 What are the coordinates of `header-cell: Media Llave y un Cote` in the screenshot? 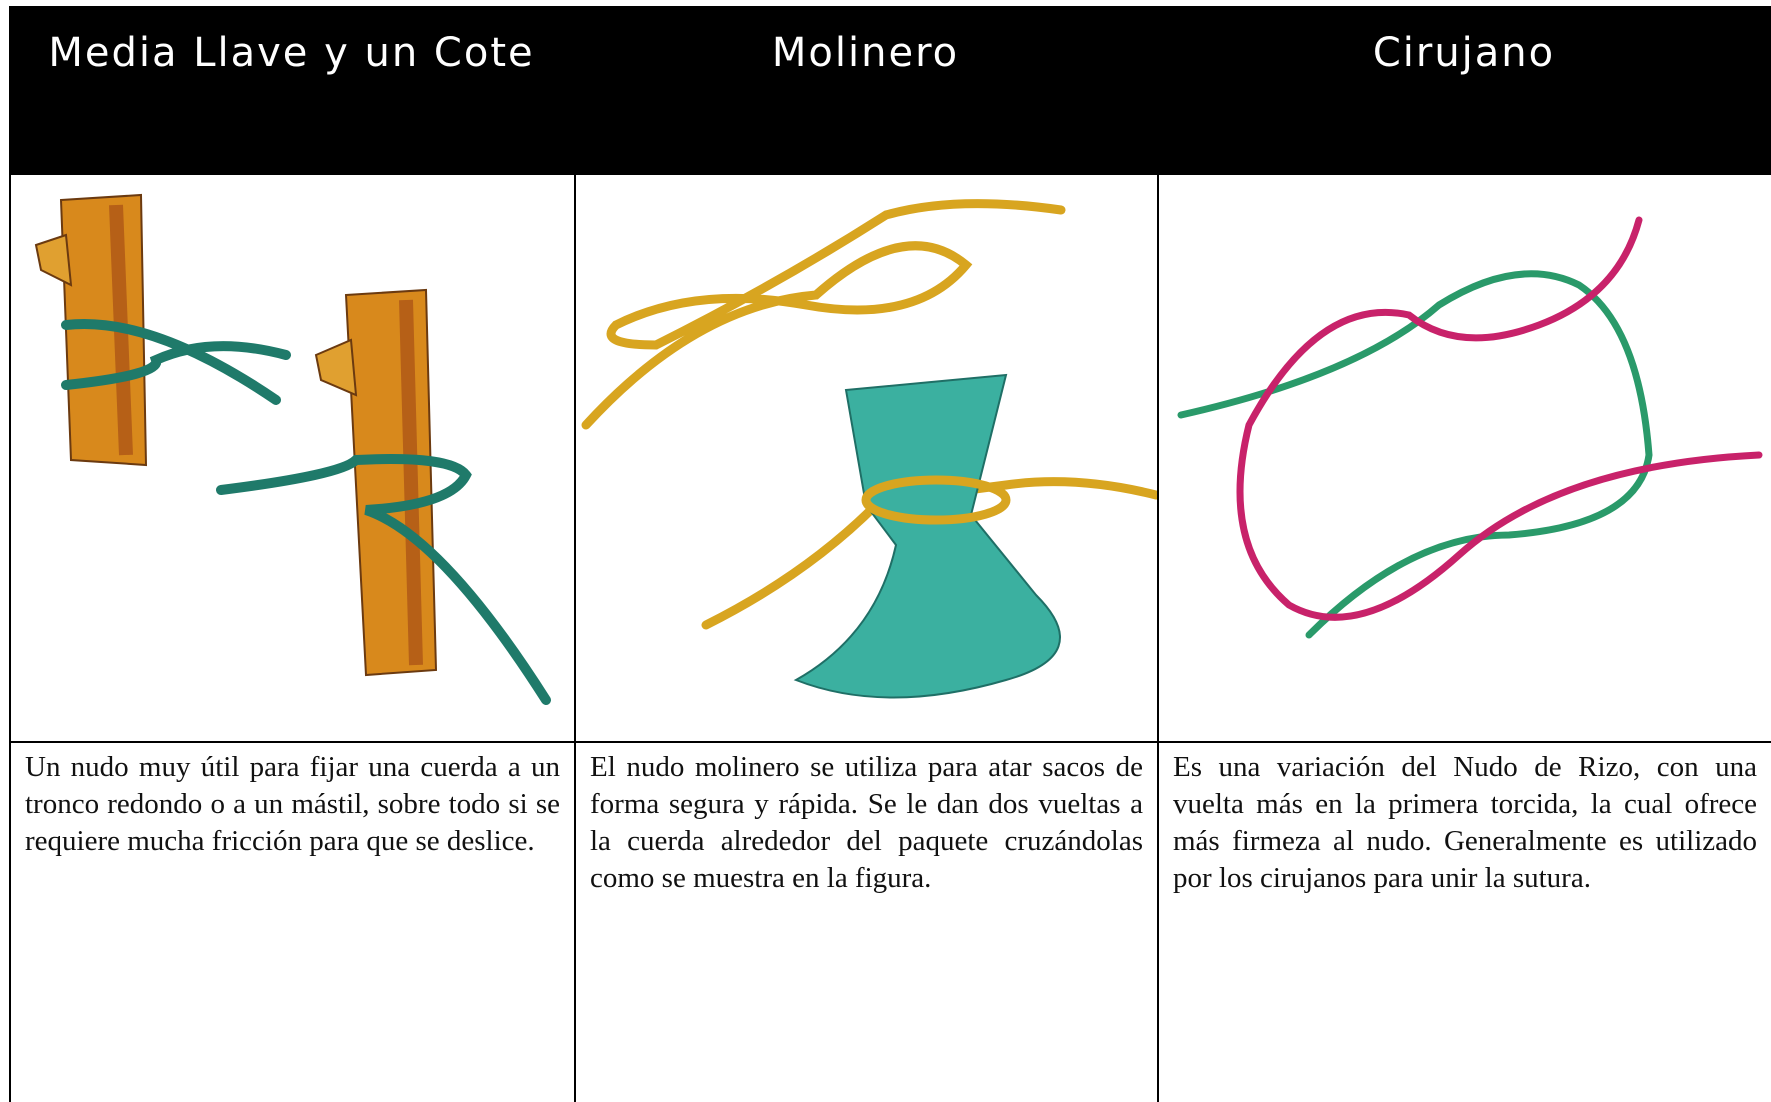 It's located at (291, 90).